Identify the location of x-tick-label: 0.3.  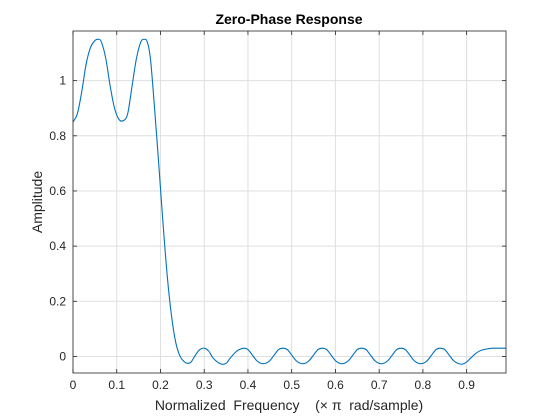
(204, 385).